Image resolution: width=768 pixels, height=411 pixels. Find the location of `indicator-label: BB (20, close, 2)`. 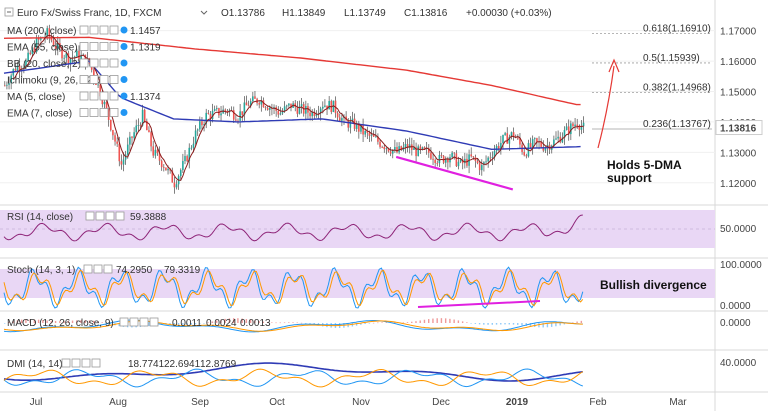

indicator-label: BB (20, close, 2) is located at coordinates (44, 64).